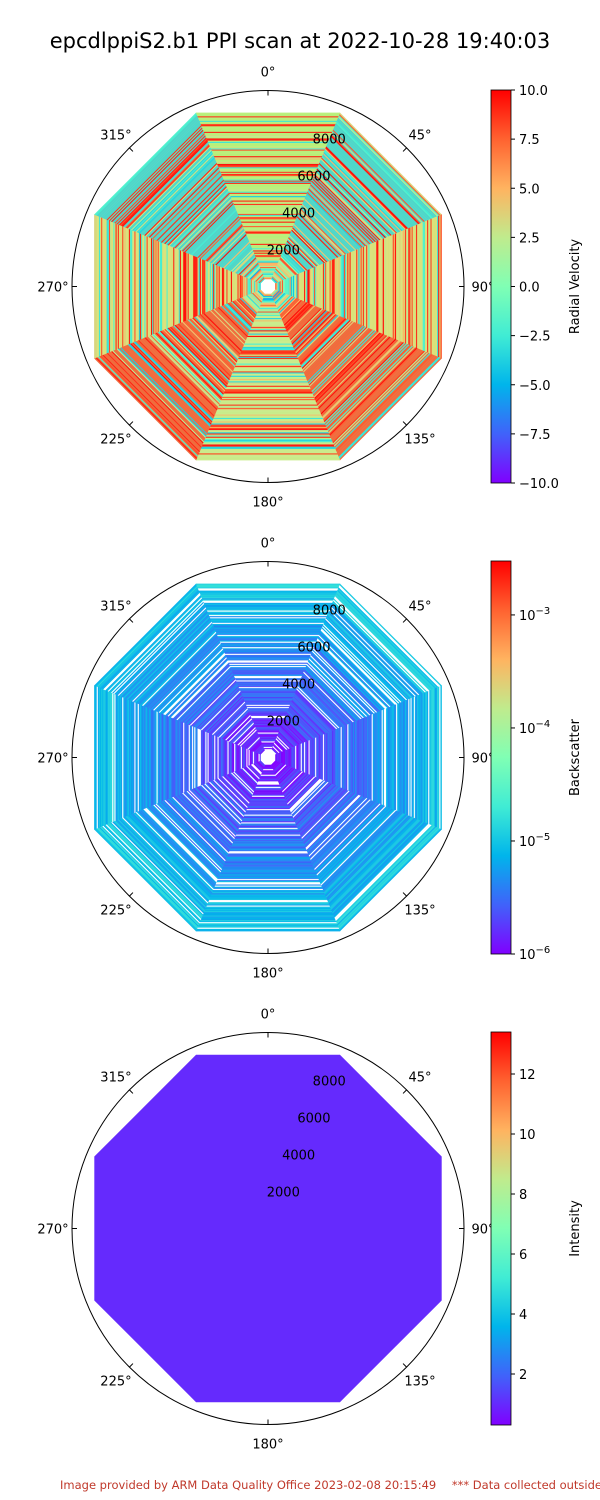 This screenshot has height=1500, width=600. Describe the element at coordinates (575, 1228) in the screenshot. I see `colorbar-label: Intensity` at that location.